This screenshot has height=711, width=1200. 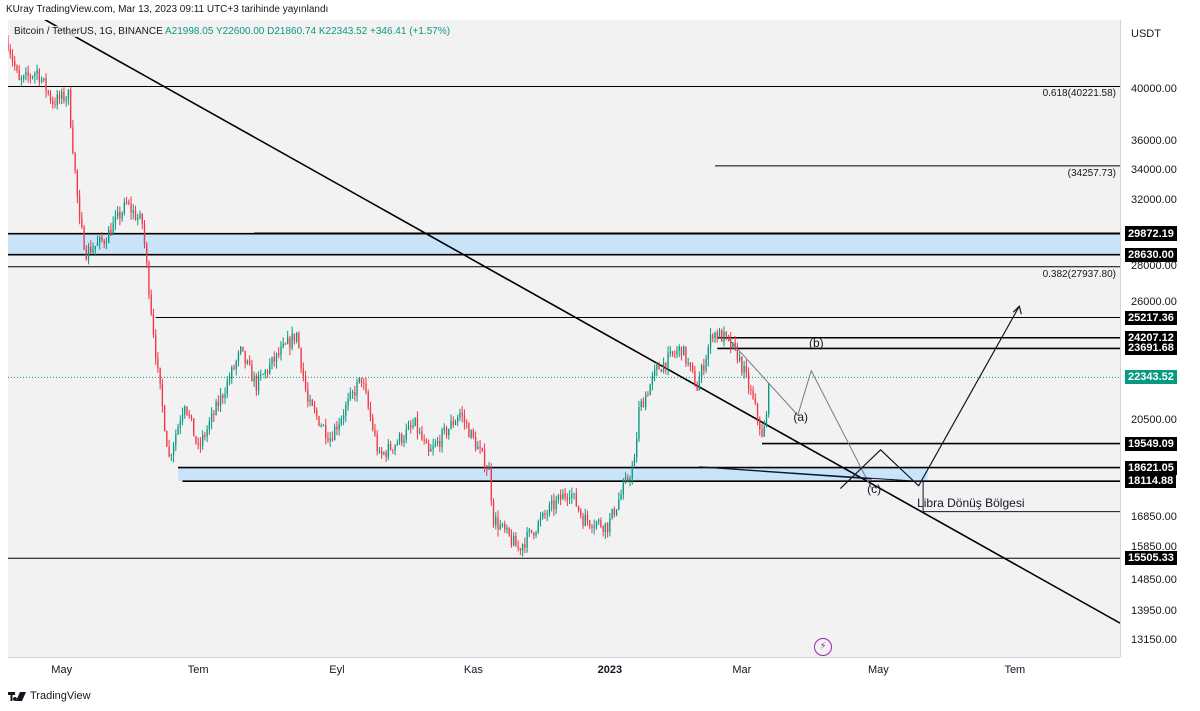 I want to click on fib-level-label: 0.382(27937.80), so click(x=1079, y=274).